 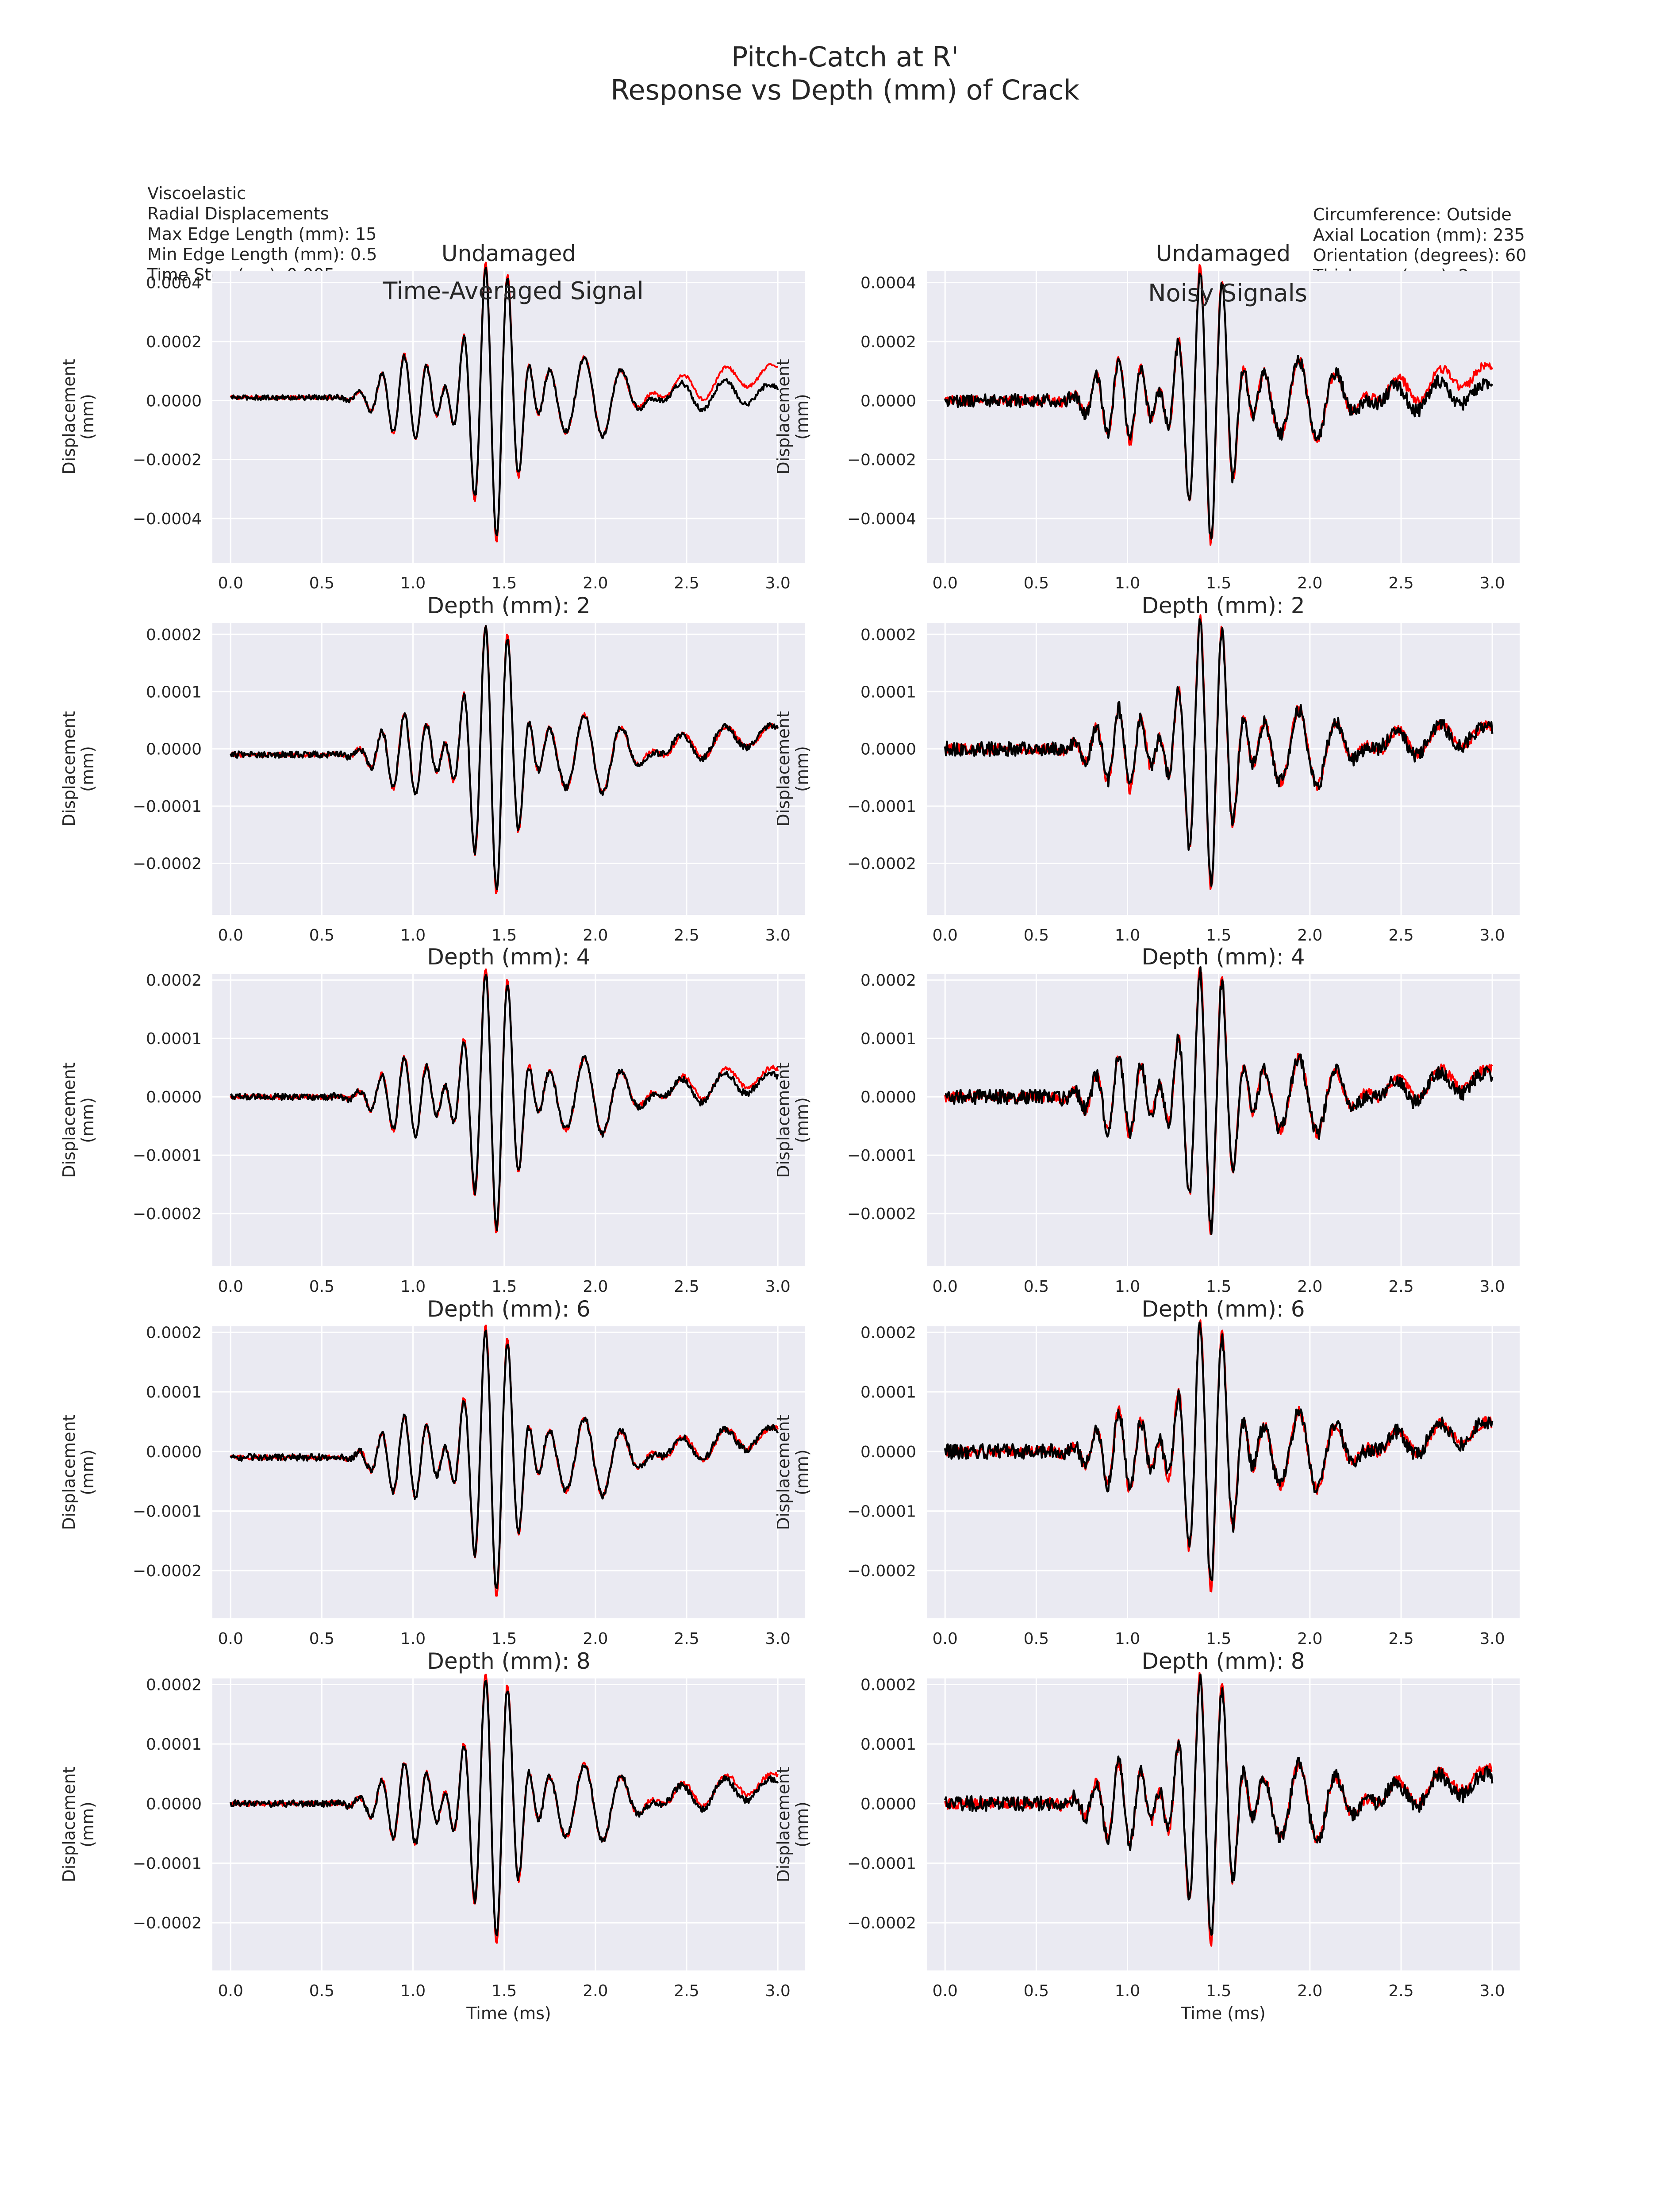 I want to click on x-axis-label: Time (ms), so click(x=509, y=2014).